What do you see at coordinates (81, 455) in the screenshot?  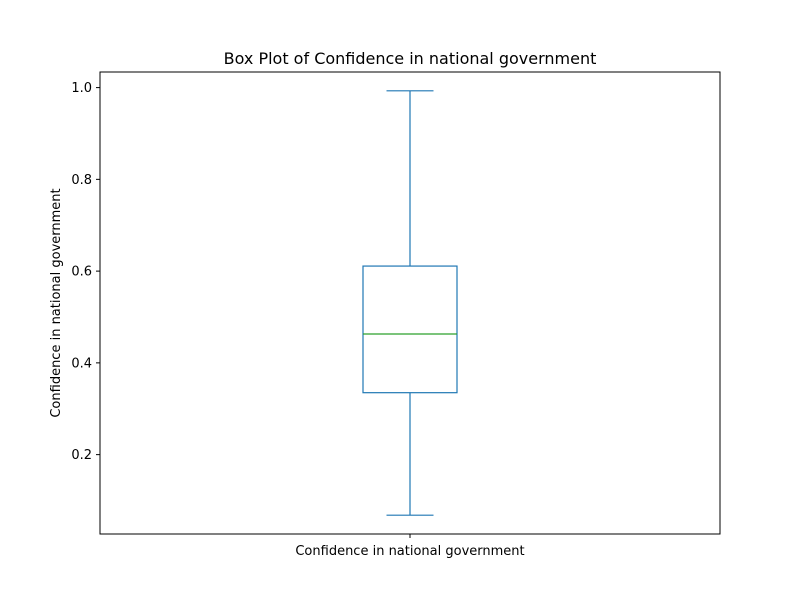 I see `y-tick-label: 0.2` at bounding box center [81, 455].